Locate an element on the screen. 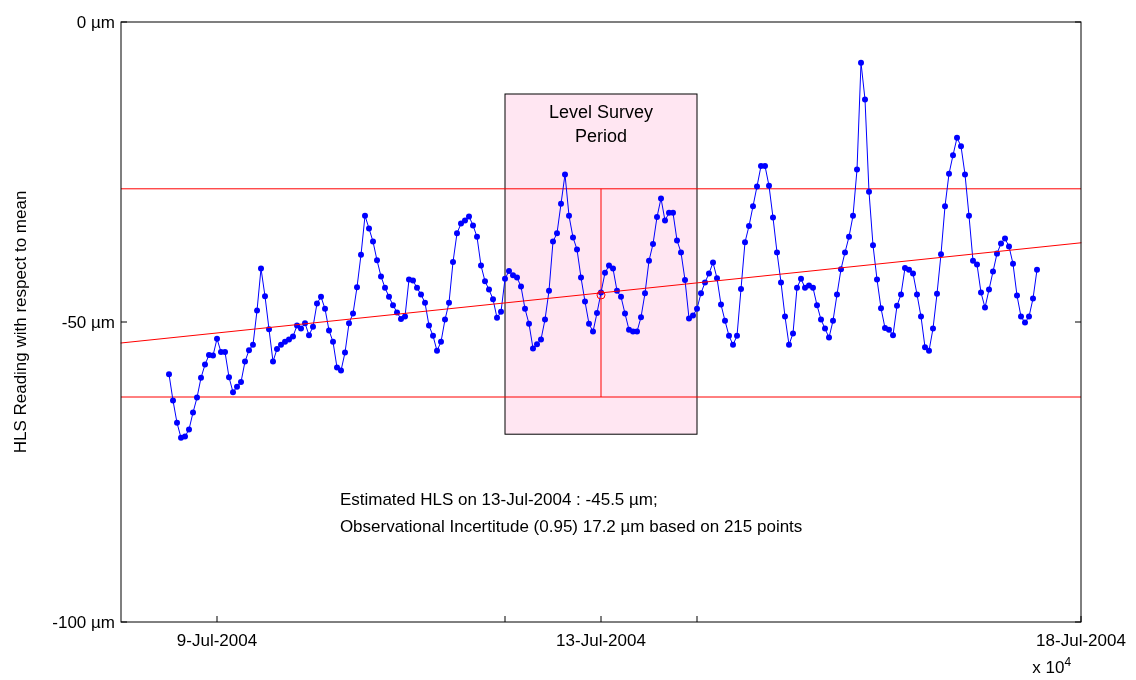  y-tick-label: -100 µm is located at coordinates (83, 622).